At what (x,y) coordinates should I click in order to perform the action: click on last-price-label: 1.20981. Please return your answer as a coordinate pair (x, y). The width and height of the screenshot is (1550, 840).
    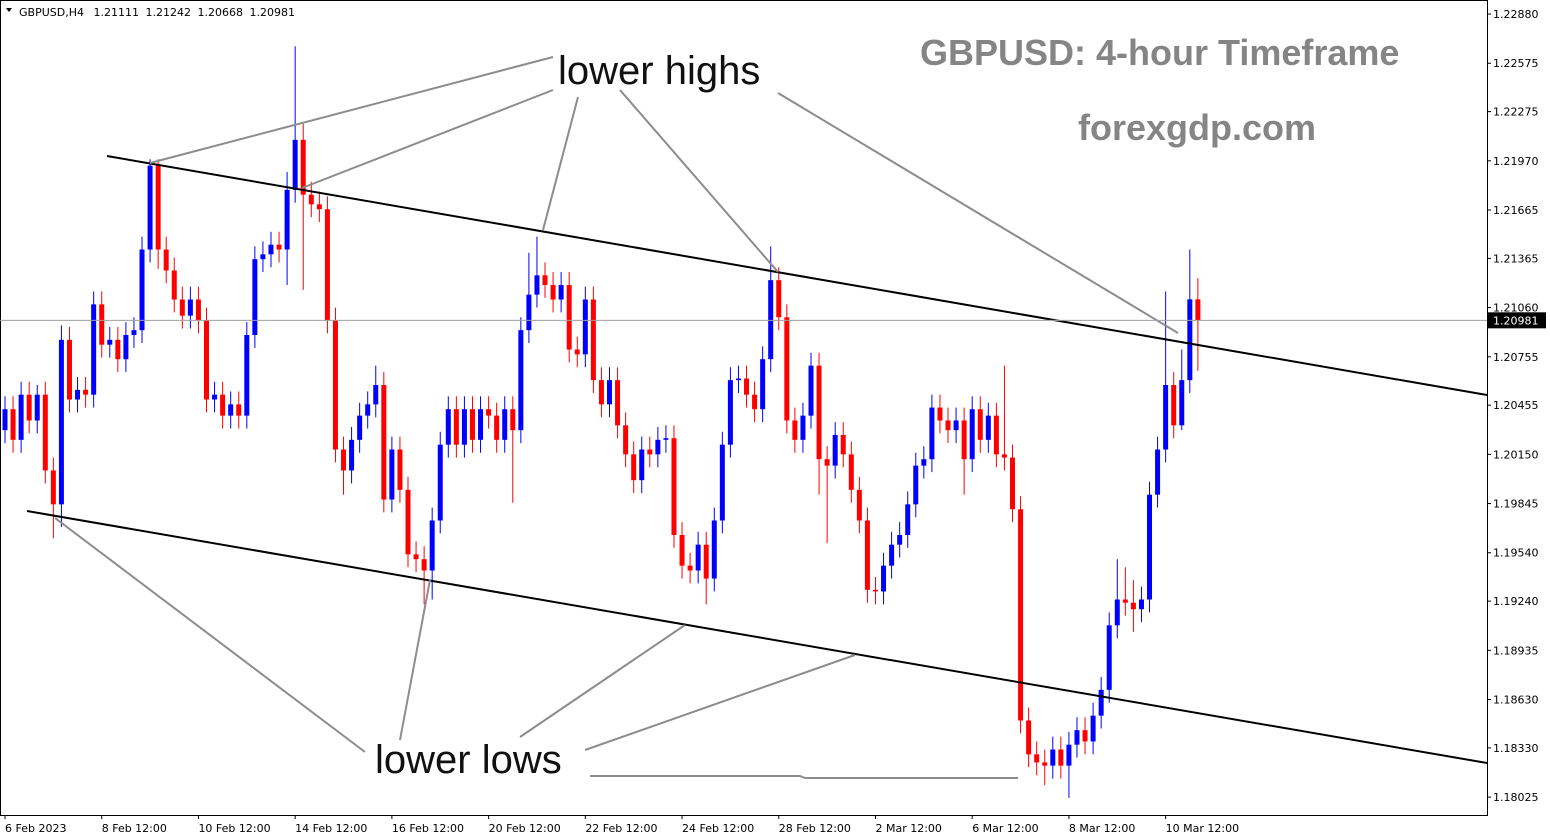
    Looking at the image, I should click on (1516, 320).